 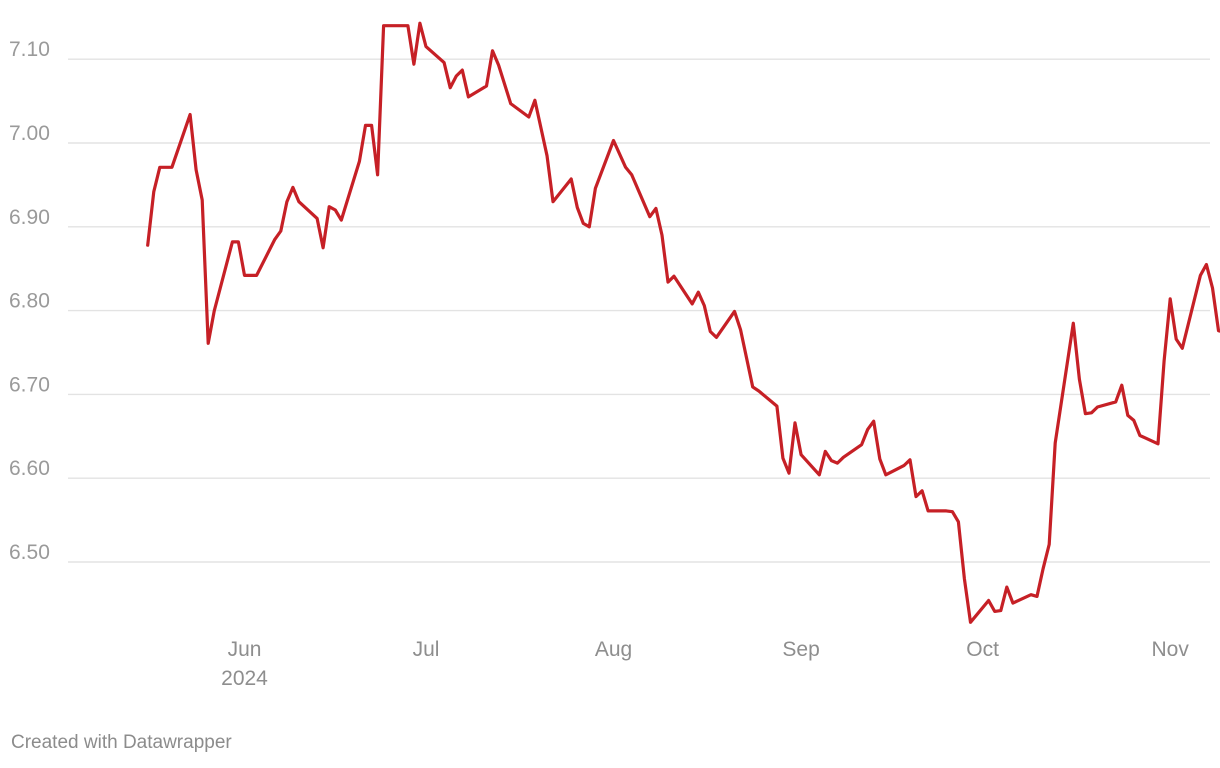 What do you see at coordinates (426, 649) in the screenshot?
I see `x-tick-label: Jul` at bounding box center [426, 649].